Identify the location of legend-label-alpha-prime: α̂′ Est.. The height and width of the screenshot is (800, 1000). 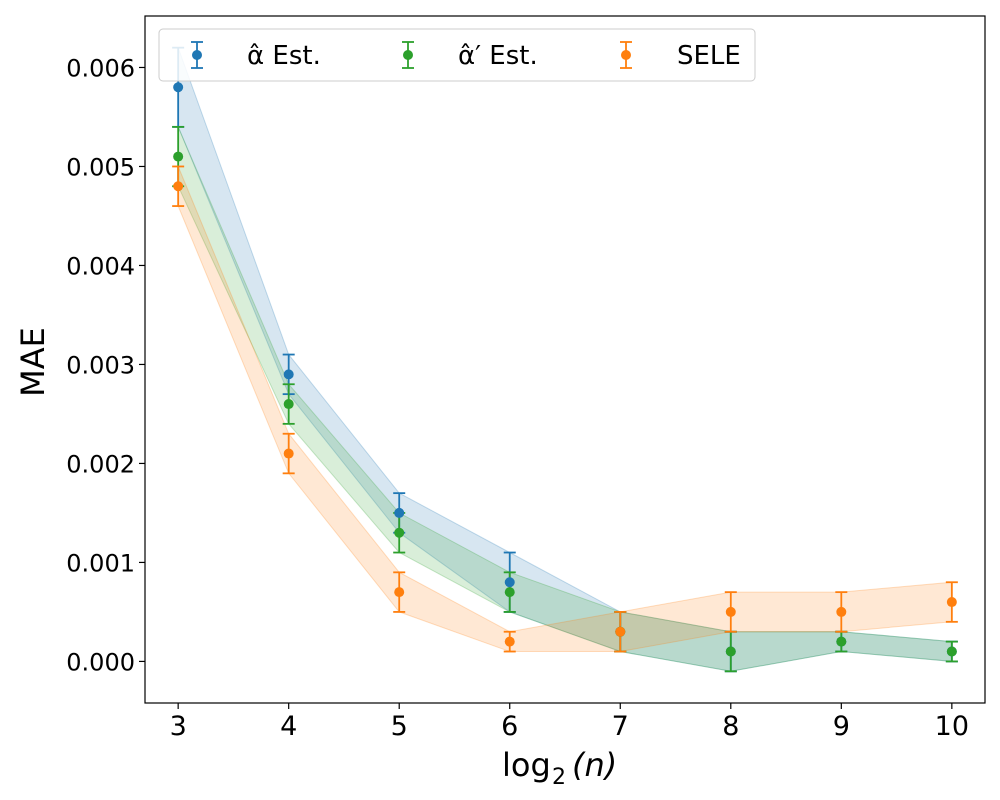
(498, 56).